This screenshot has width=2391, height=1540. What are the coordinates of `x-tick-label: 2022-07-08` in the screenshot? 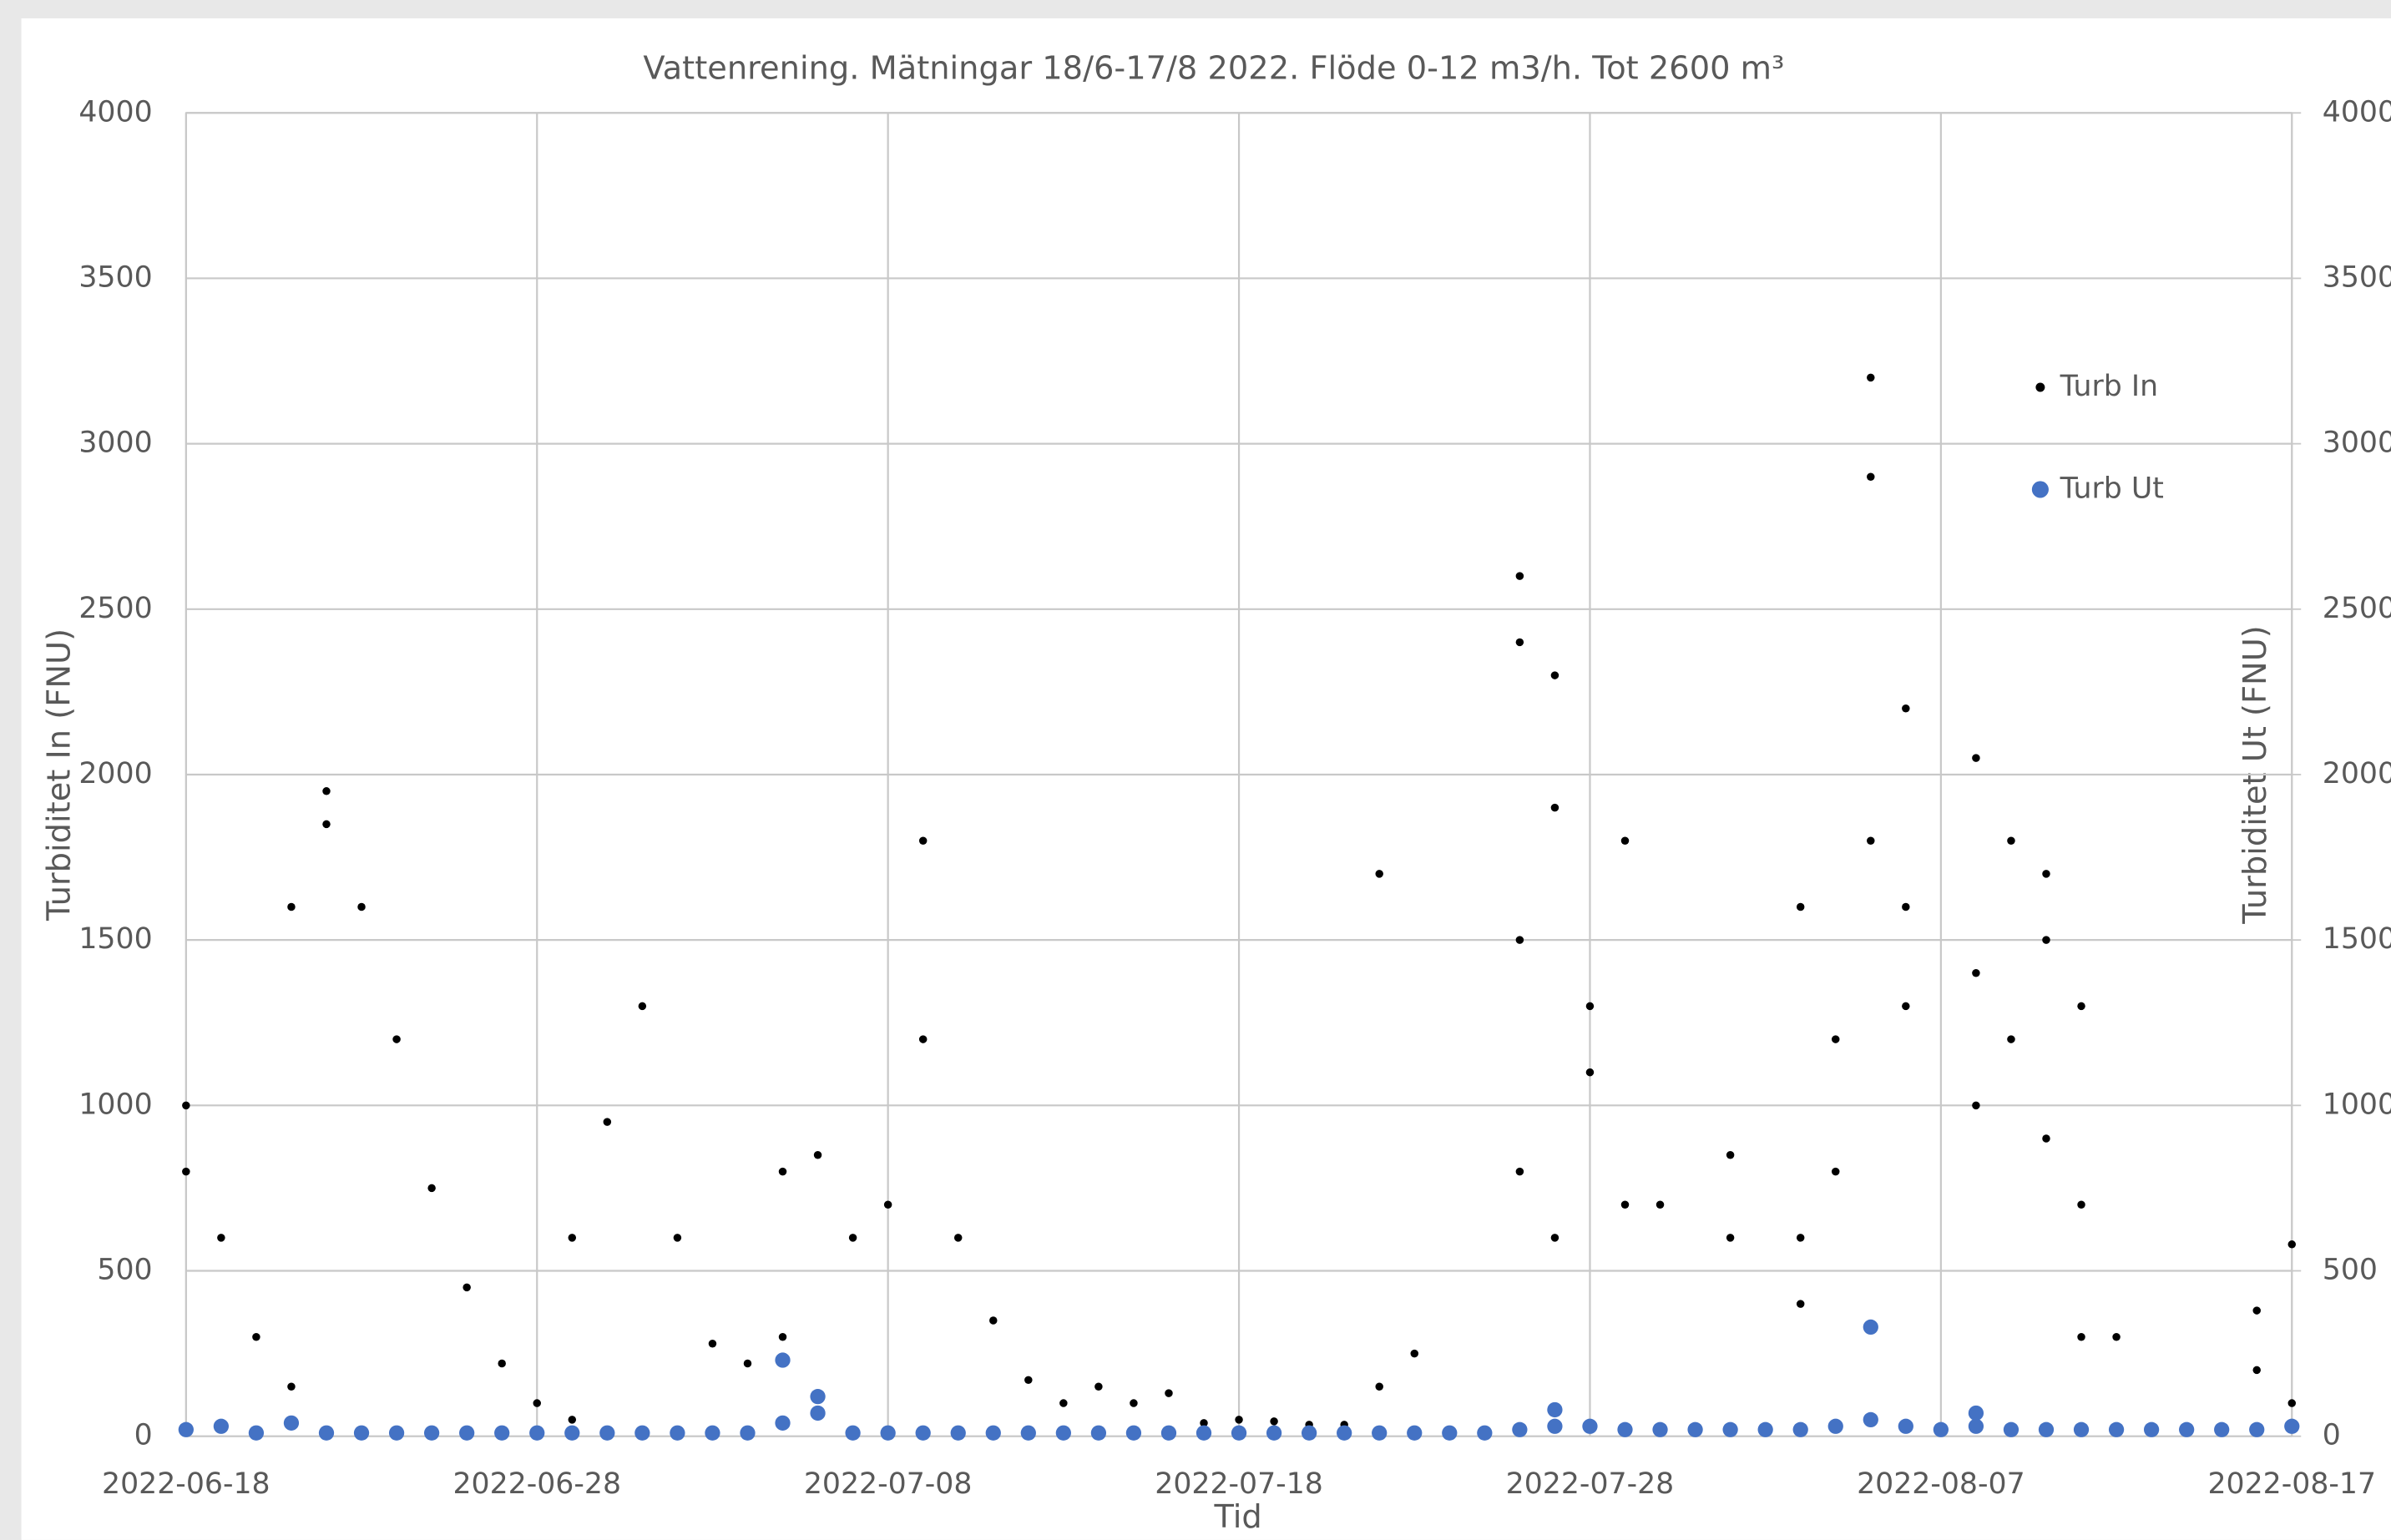 It's located at (888, 1484).